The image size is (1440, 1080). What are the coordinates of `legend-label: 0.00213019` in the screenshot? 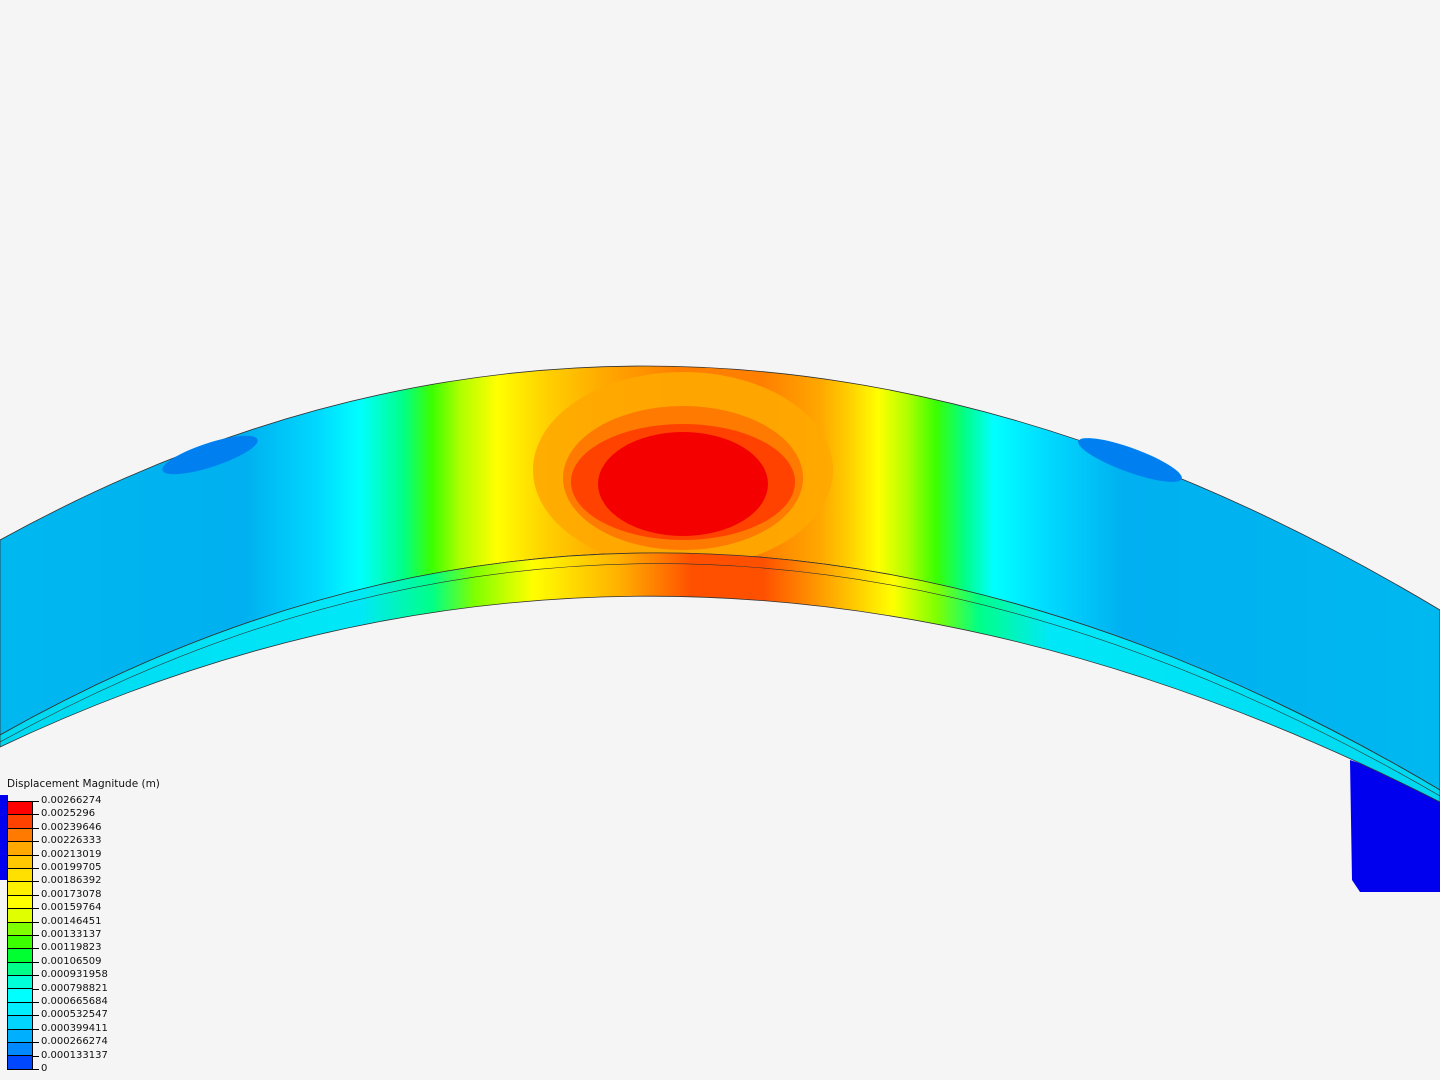 It's located at (71, 854).